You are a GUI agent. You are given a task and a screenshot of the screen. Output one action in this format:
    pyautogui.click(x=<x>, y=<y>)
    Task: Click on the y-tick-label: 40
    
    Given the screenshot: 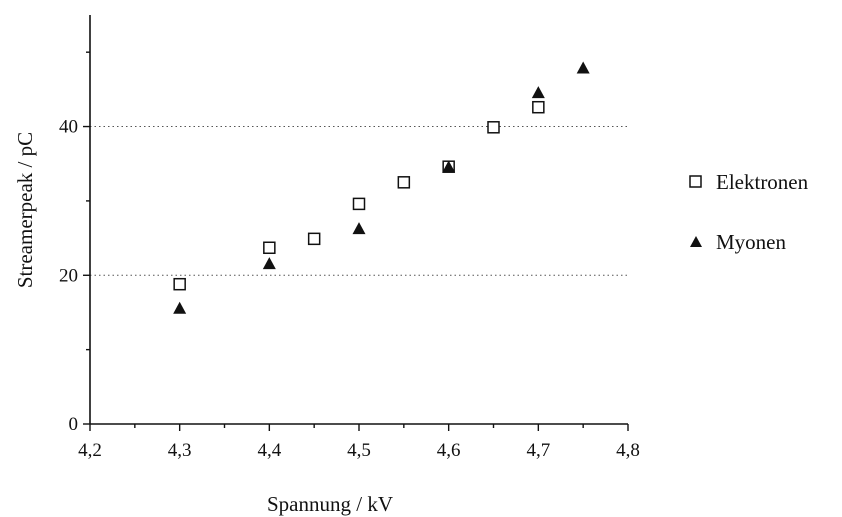 What is the action you would take?
    pyautogui.click(x=68, y=127)
    